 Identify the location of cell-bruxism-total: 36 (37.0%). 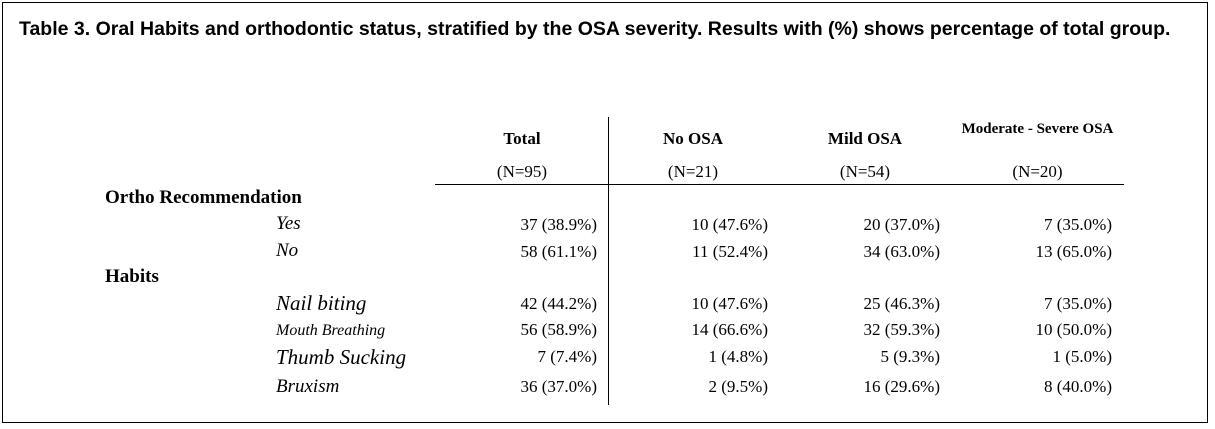
(558, 386).